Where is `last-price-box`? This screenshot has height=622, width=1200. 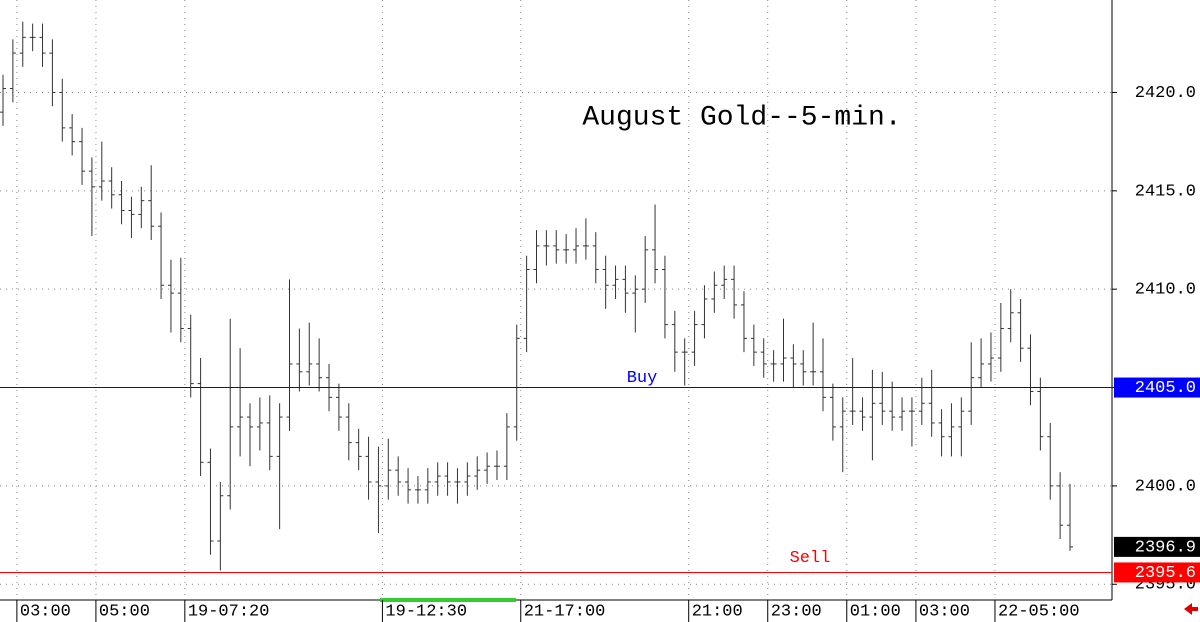 last-price-box is located at coordinates (1157, 546).